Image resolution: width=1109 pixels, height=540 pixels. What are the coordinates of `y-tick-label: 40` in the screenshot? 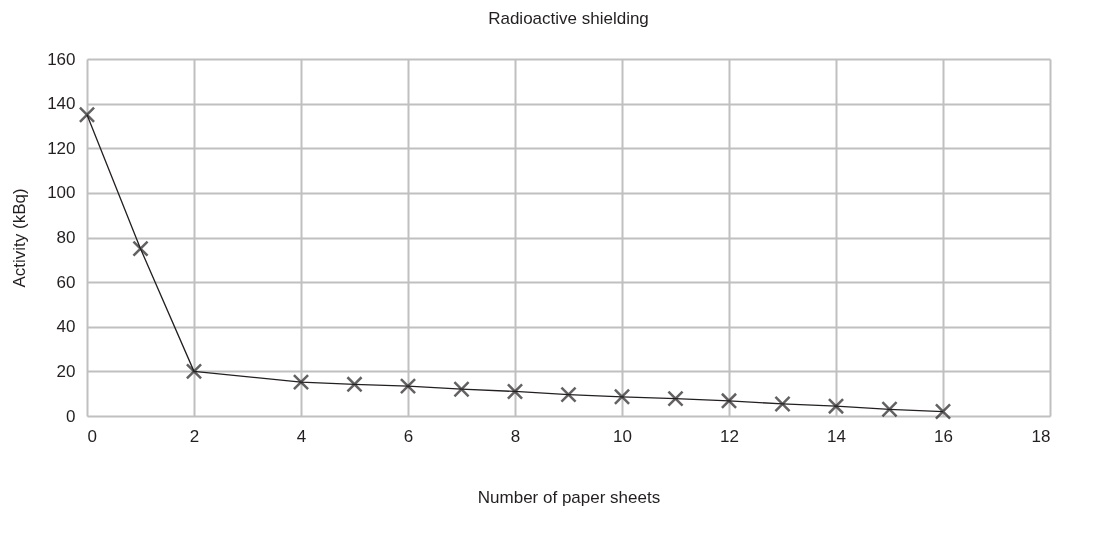 It's located at (66, 327).